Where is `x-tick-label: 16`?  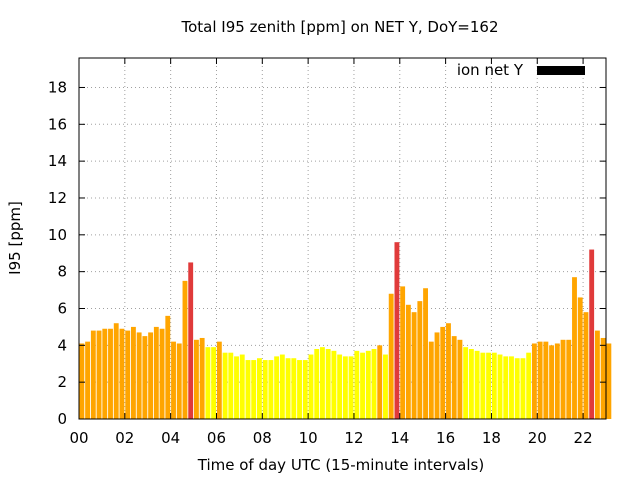 x-tick-label: 16 is located at coordinates (445, 438).